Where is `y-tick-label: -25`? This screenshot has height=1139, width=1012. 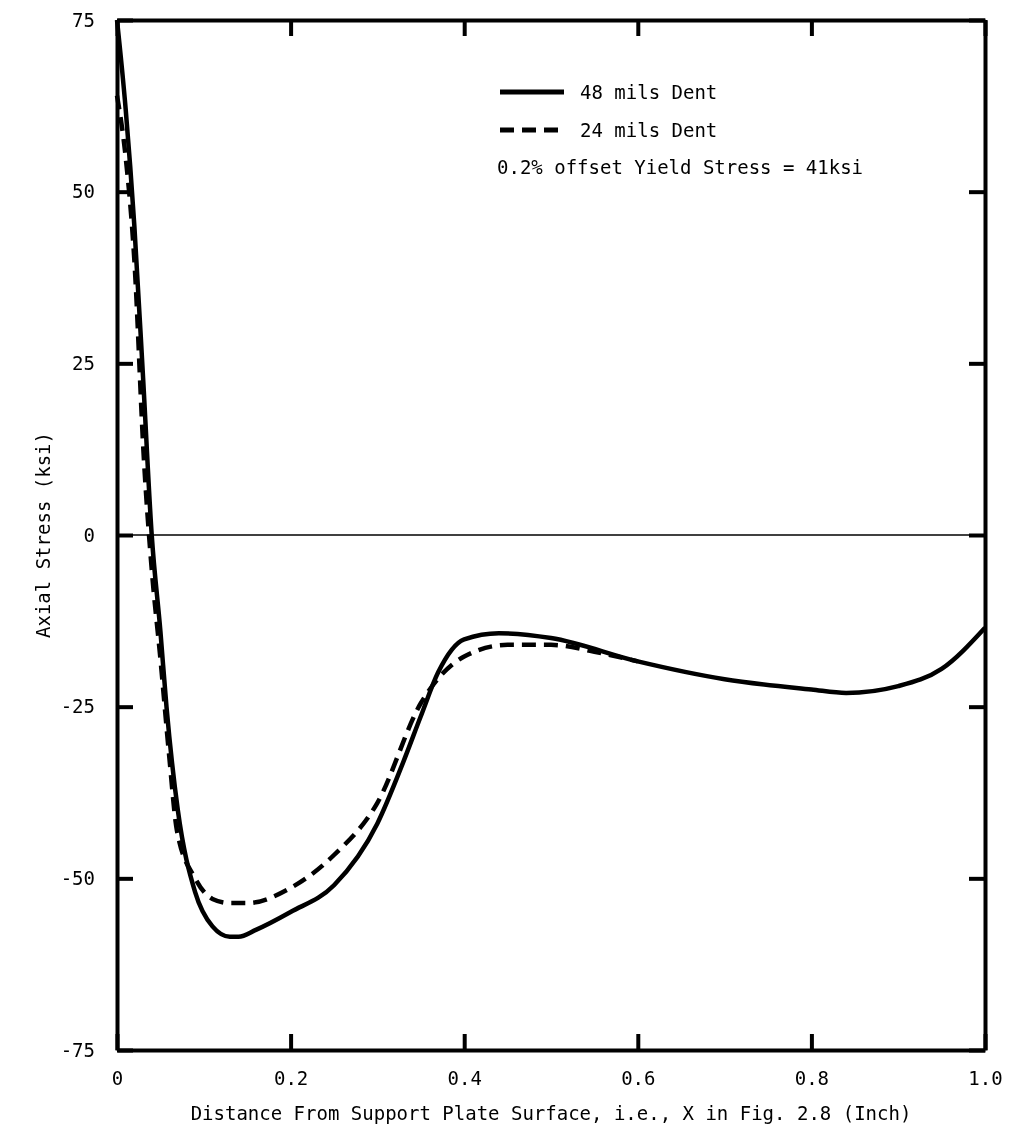 y-tick-label: -25 is located at coordinates (77, 706).